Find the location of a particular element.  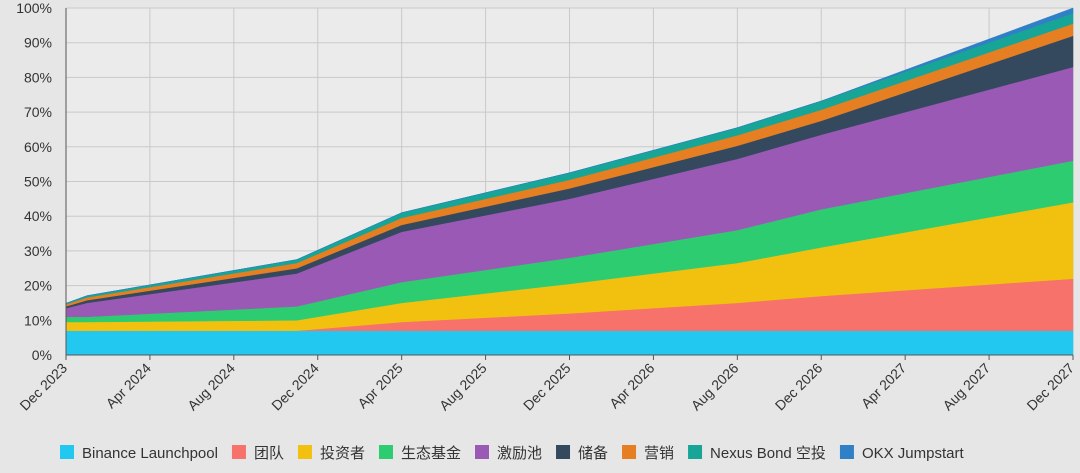

x-tick-label: Apr 2024 is located at coordinates (129, 386).